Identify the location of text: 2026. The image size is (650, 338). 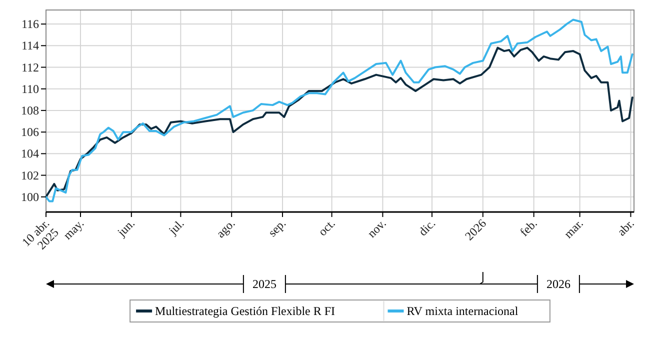
(558, 284).